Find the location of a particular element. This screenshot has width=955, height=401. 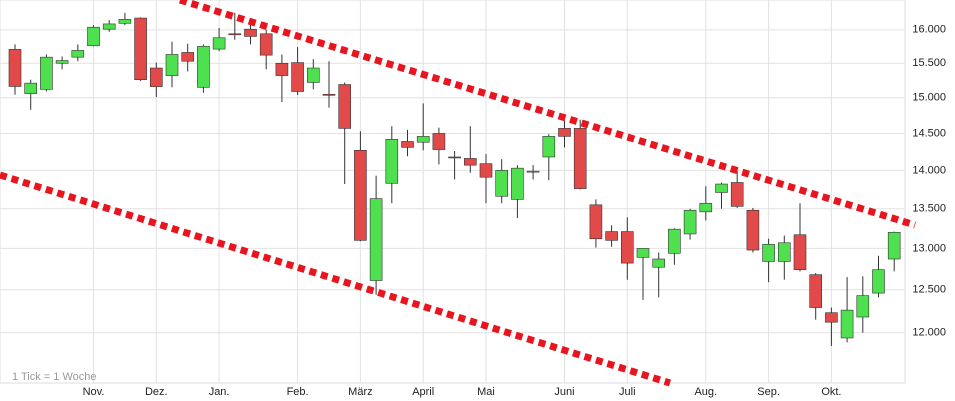

x-tick-label: Feb. is located at coordinates (298, 392).